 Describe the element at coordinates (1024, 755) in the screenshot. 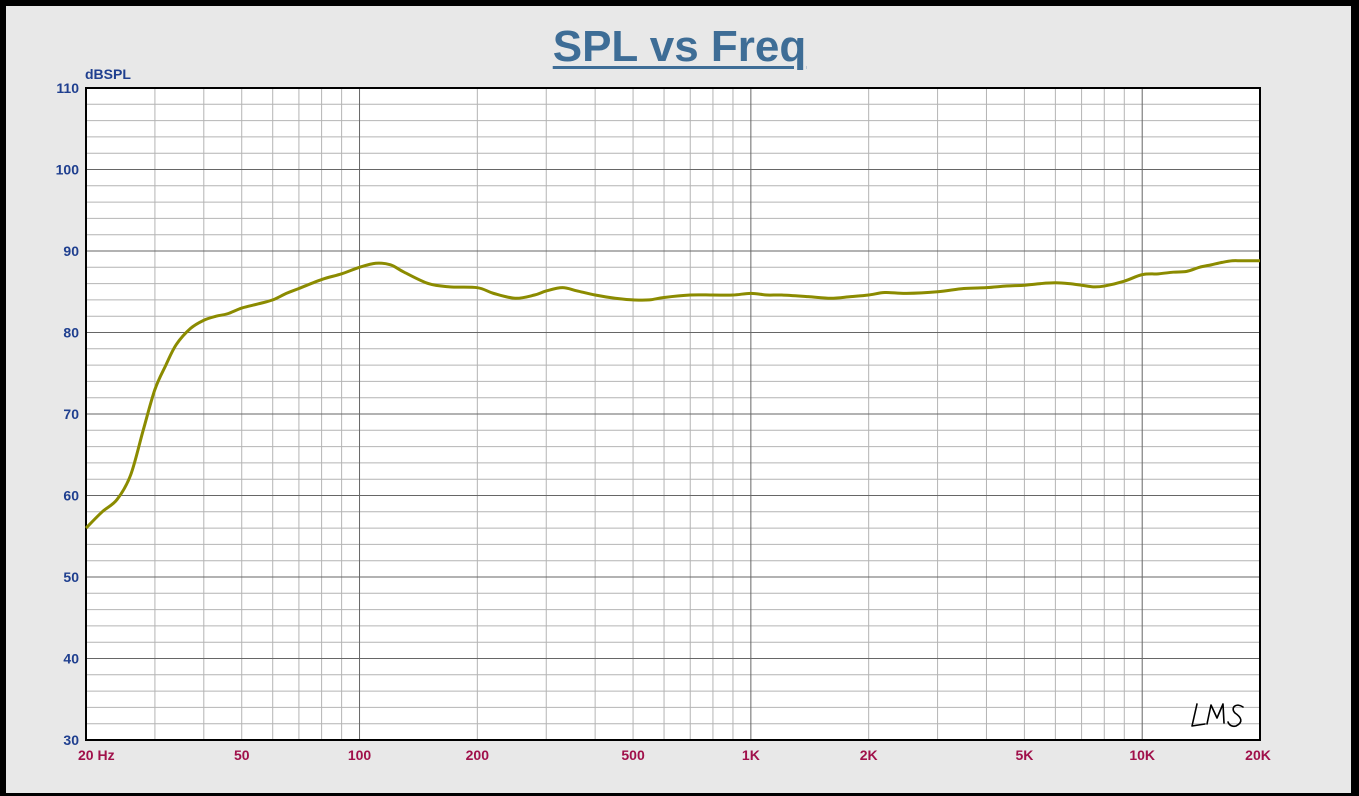

I see `x-tick-label: 5K` at that location.